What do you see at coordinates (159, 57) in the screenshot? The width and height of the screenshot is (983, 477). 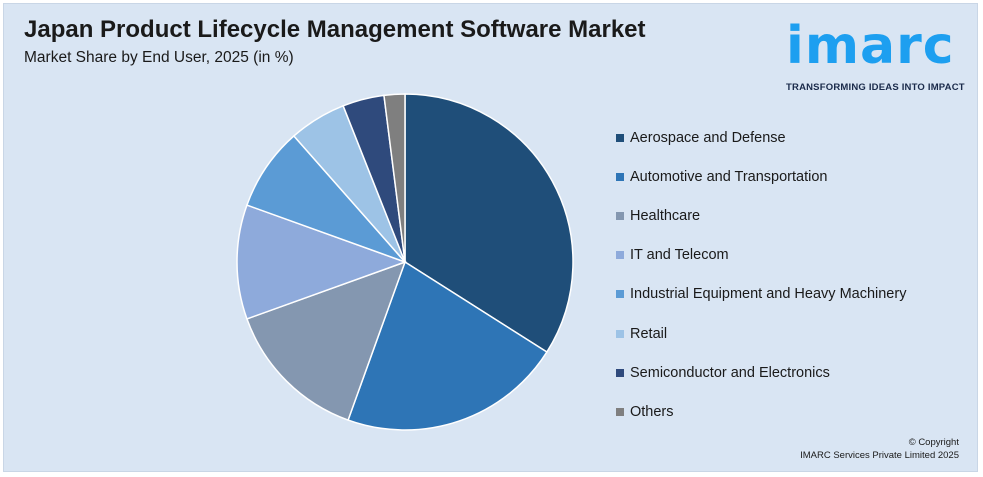 I see `chart-subtitle: Market Share by End User, 2025 (in %)` at bounding box center [159, 57].